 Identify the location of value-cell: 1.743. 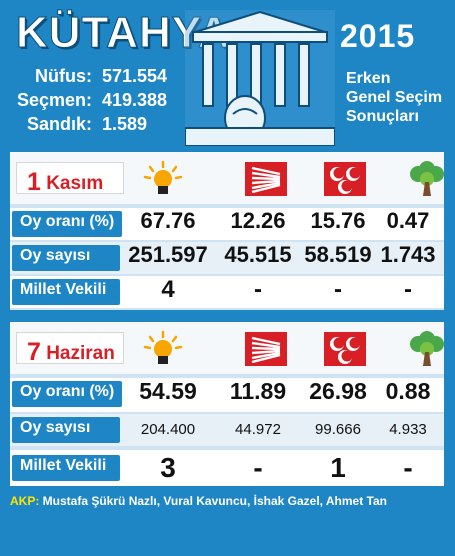
(408, 254).